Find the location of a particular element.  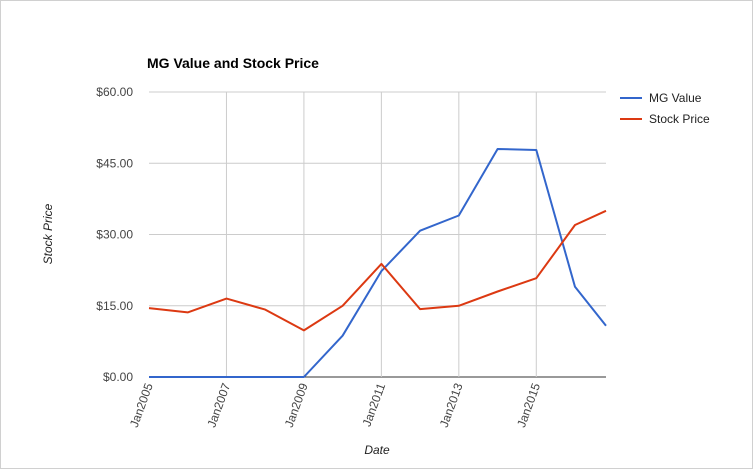

x-axis-label: Date is located at coordinates (377, 450).